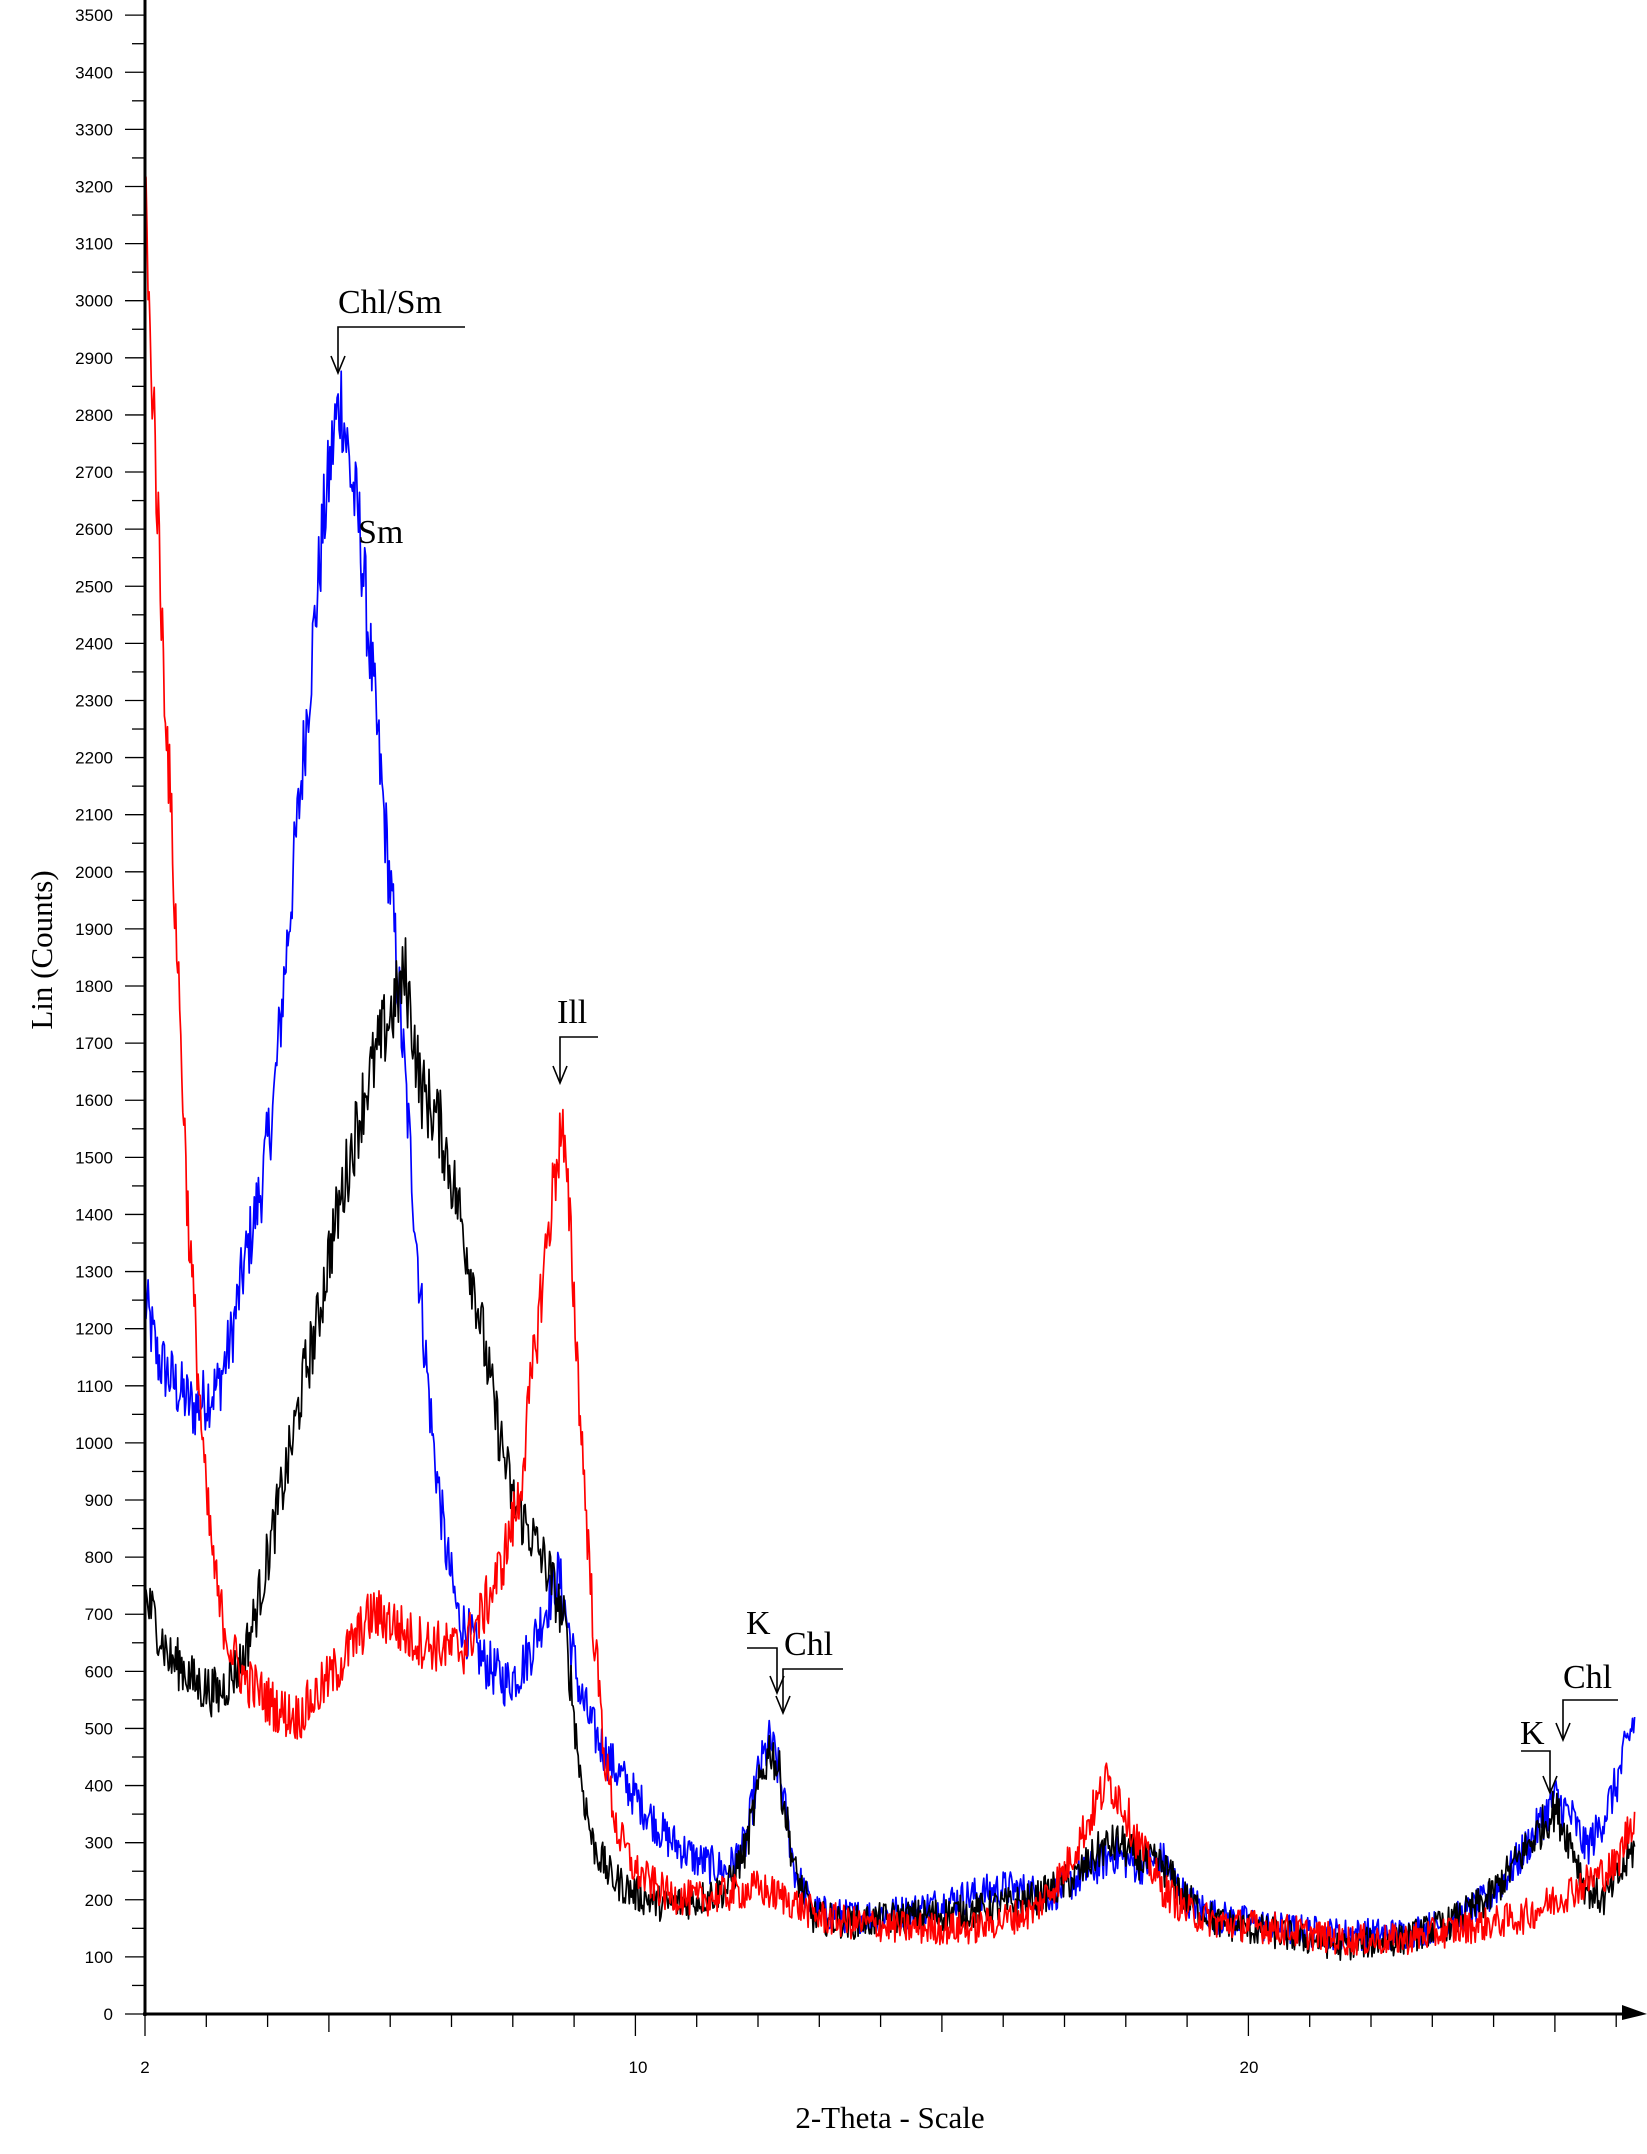 The width and height of the screenshot is (1647, 2154). Describe the element at coordinates (108, 2014) in the screenshot. I see `svg-text: 0` at that location.